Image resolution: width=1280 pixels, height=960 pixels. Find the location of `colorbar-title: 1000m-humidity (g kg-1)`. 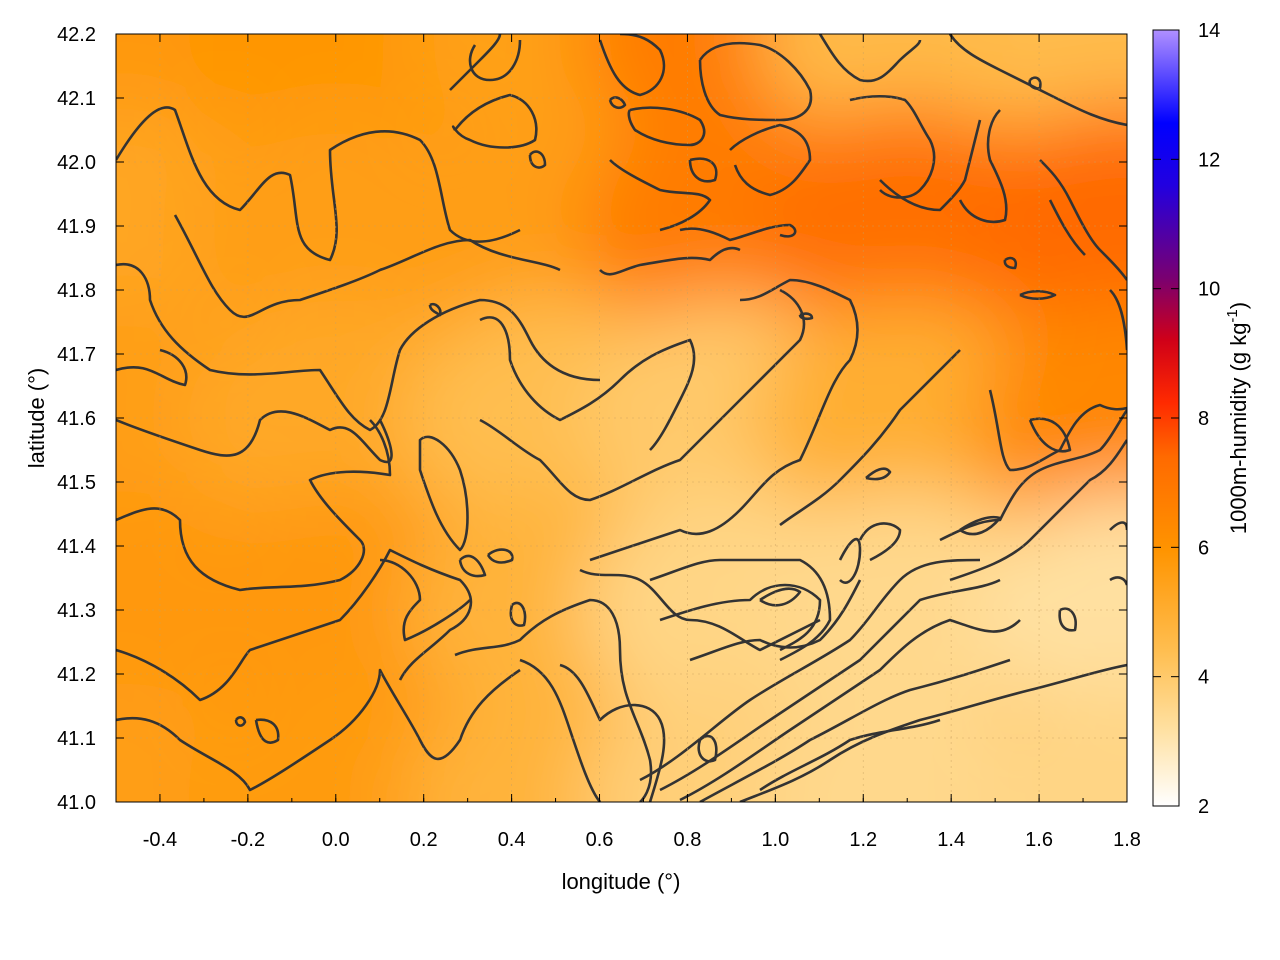

colorbar-title: 1000m-humidity (g kg-1) is located at coordinates (1237, 418).